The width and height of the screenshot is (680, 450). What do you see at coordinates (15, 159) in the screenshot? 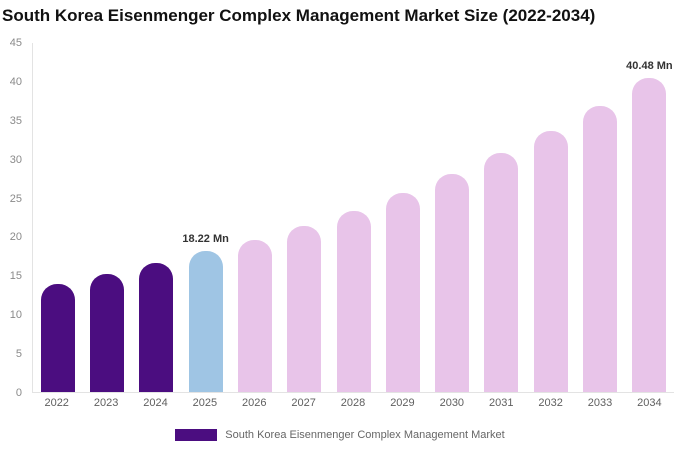
I see `y-tick-label: 30` at bounding box center [15, 159].